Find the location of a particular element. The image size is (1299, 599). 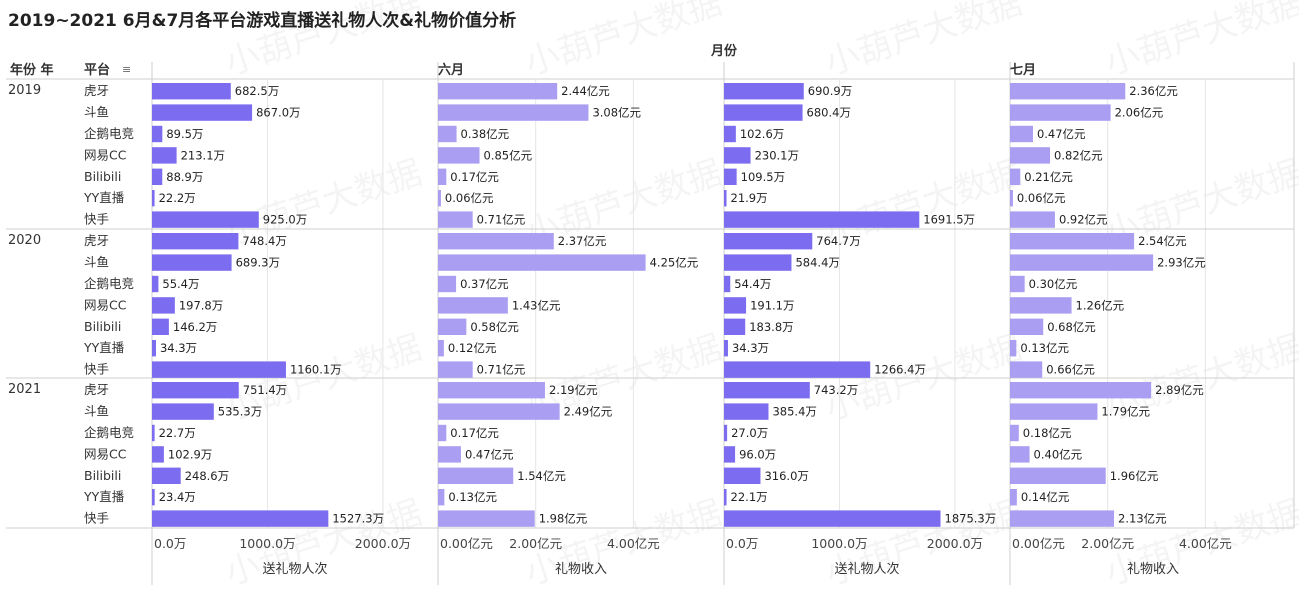

data-label: 751.4万 is located at coordinates (265, 390).